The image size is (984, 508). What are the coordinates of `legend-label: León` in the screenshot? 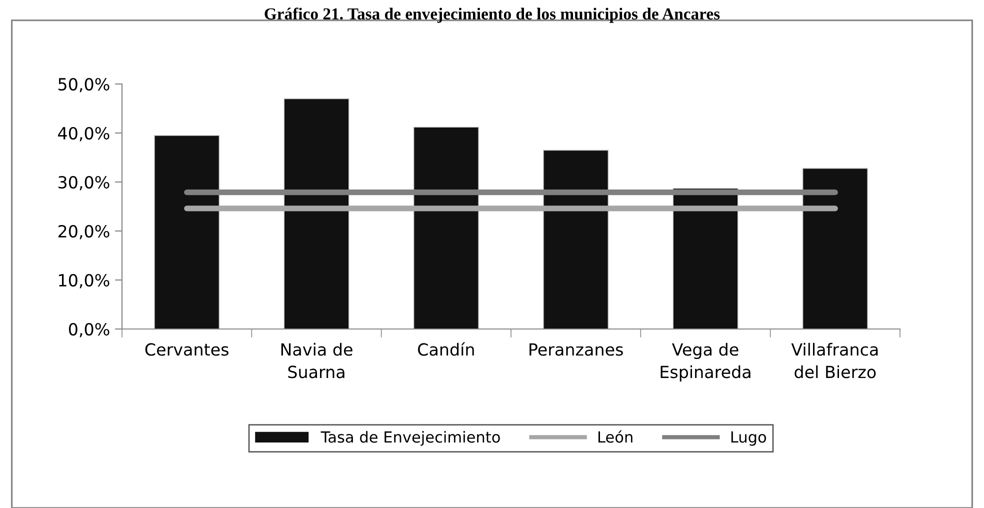 It's located at (615, 436).